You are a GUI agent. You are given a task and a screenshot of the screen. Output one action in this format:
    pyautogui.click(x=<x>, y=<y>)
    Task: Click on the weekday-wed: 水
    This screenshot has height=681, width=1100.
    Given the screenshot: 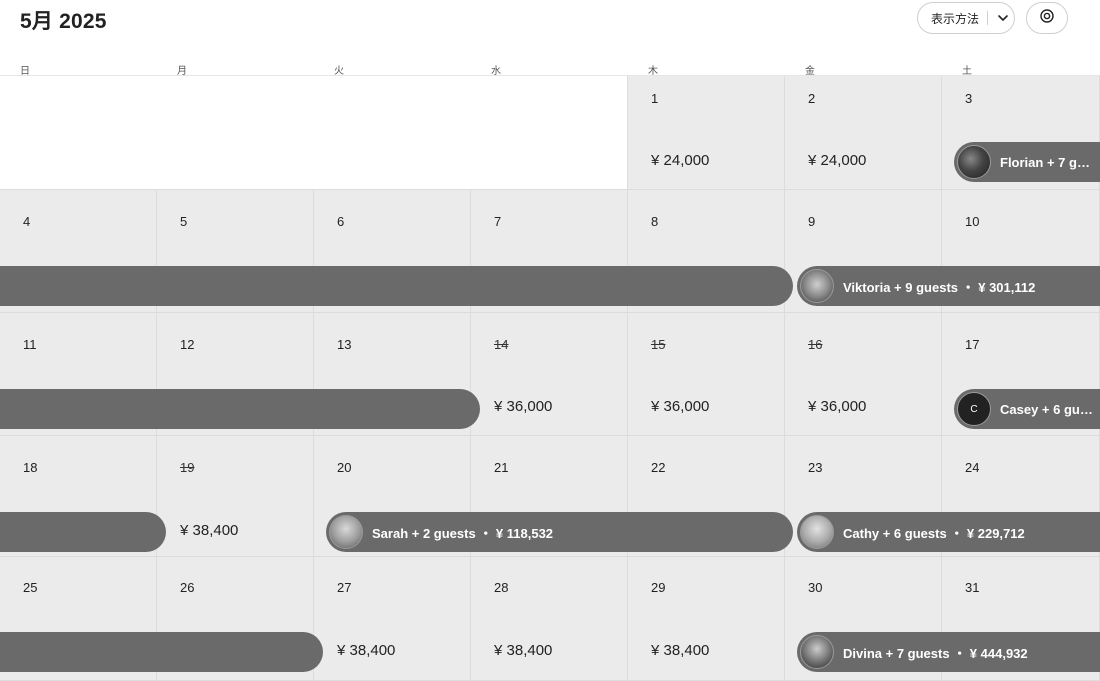 What is the action you would take?
    pyautogui.click(x=496, y=71)
    